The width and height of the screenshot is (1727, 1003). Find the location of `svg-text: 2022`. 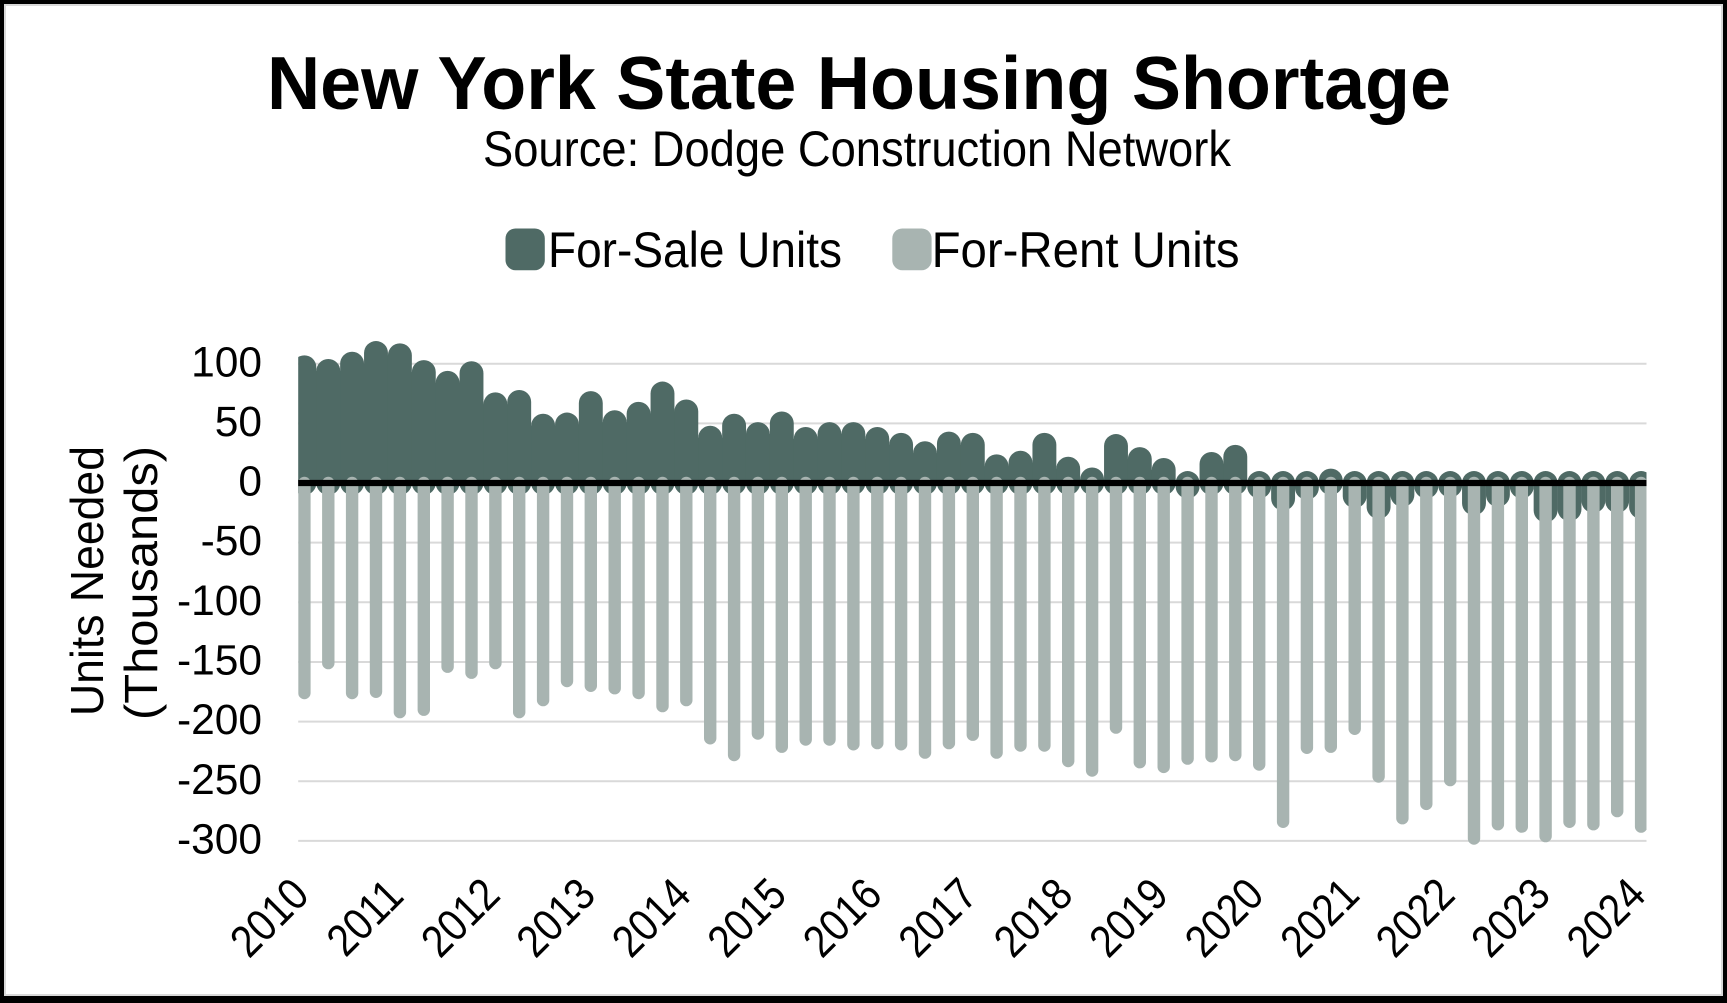

svg-text: 2022 is located at coordinates (1415, 918).